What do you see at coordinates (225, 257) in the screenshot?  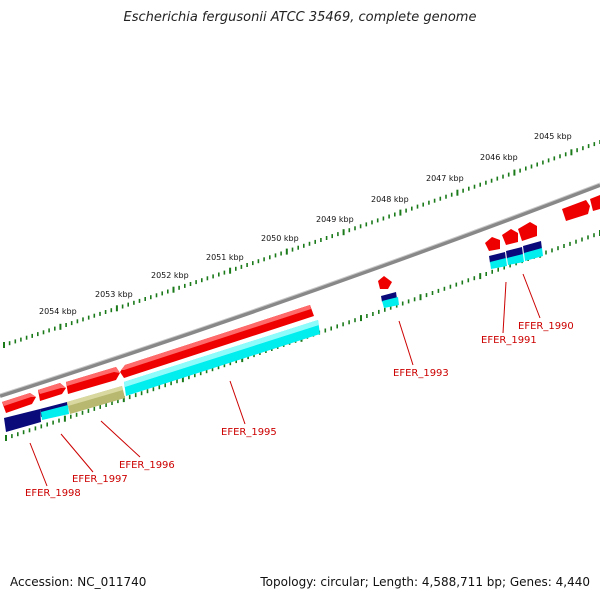 I see `scale-label-2051: 2051 kbp` at bounding box center [225, 257].